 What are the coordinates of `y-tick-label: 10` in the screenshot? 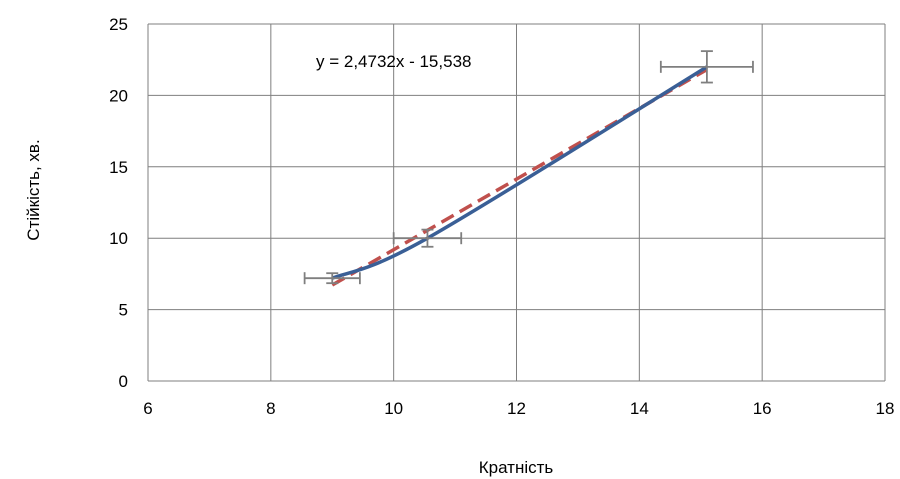 It's located at (118, 238).